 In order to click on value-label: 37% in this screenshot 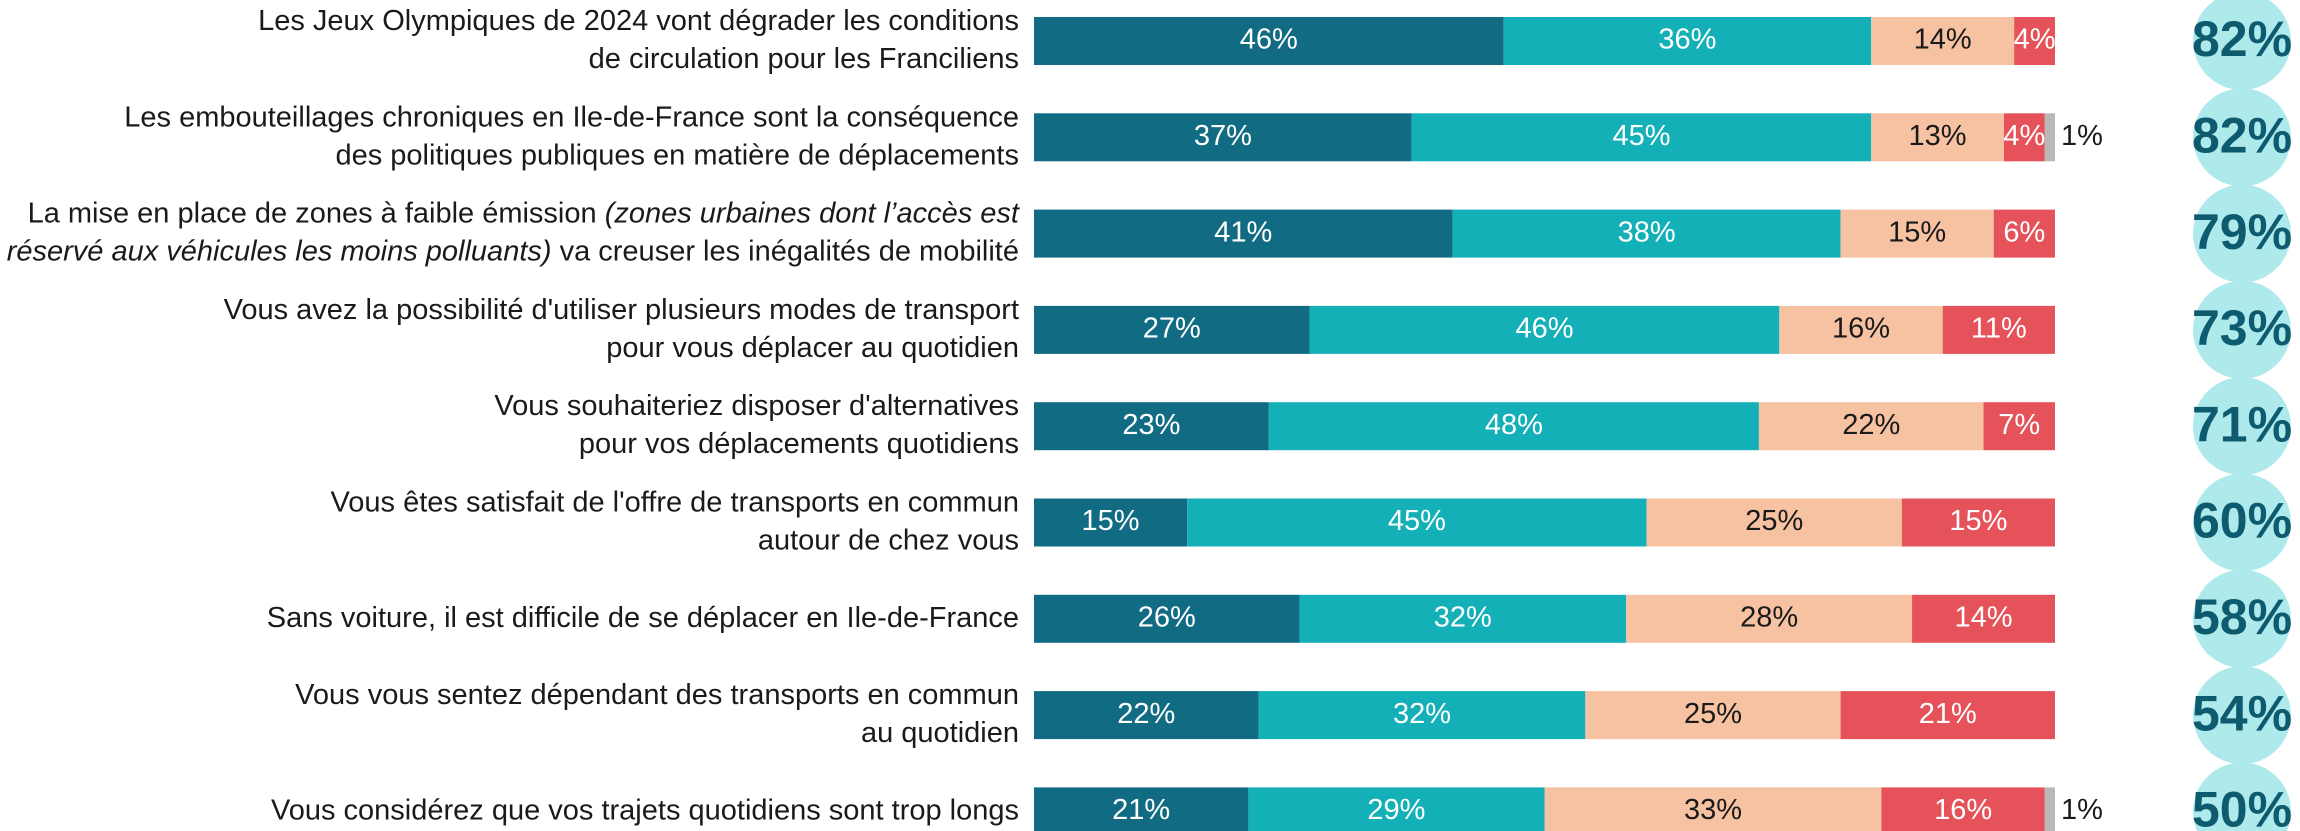, I will do `click(1223, 136)`.